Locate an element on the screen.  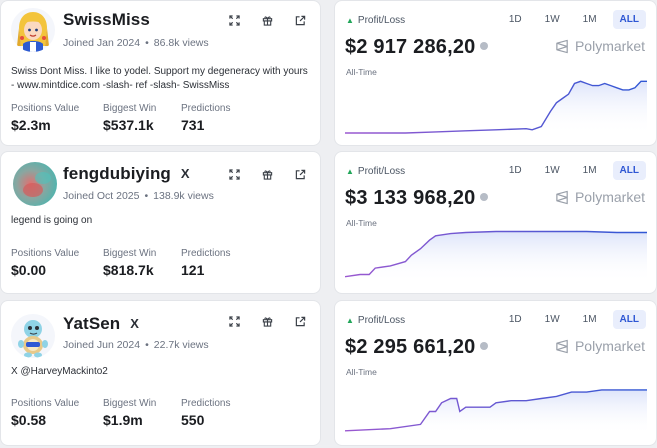
profile-bio: legend is going on is located at coordinates (52, 220).